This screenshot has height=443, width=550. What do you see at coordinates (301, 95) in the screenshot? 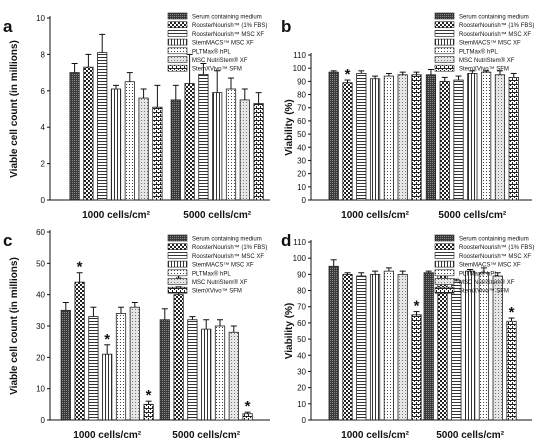
I see `y-tick-label: 80` at bounding box center [301, 95].